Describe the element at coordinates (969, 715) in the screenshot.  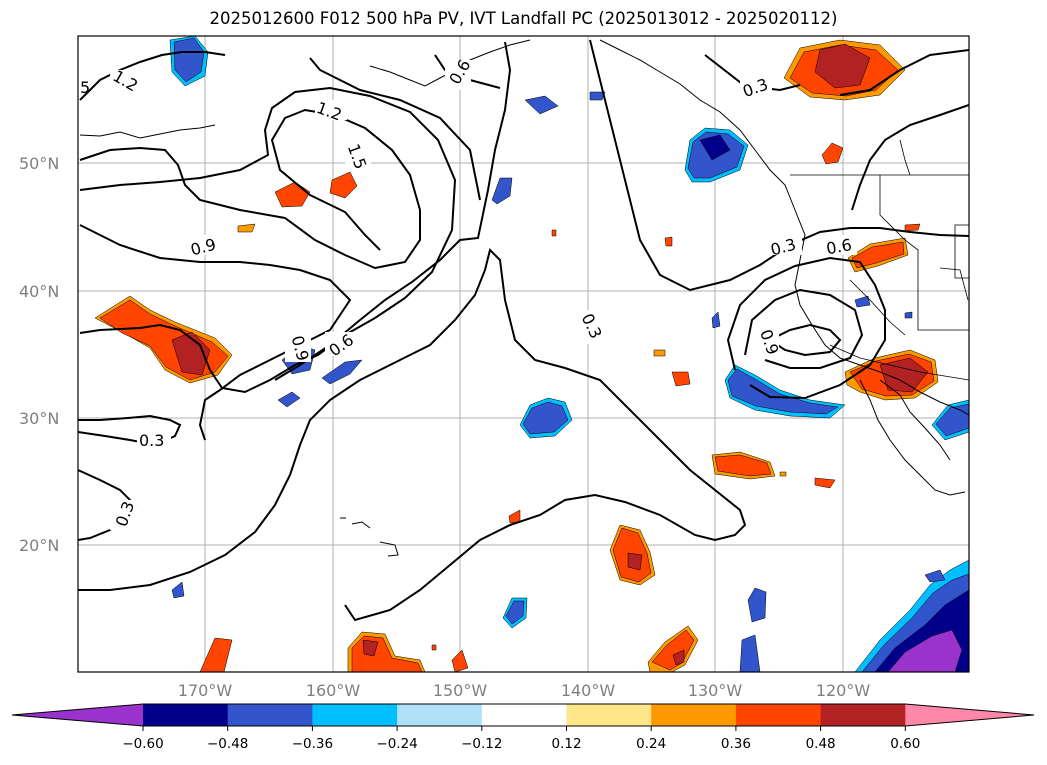
I see `colorbar-extend-max` at that location.